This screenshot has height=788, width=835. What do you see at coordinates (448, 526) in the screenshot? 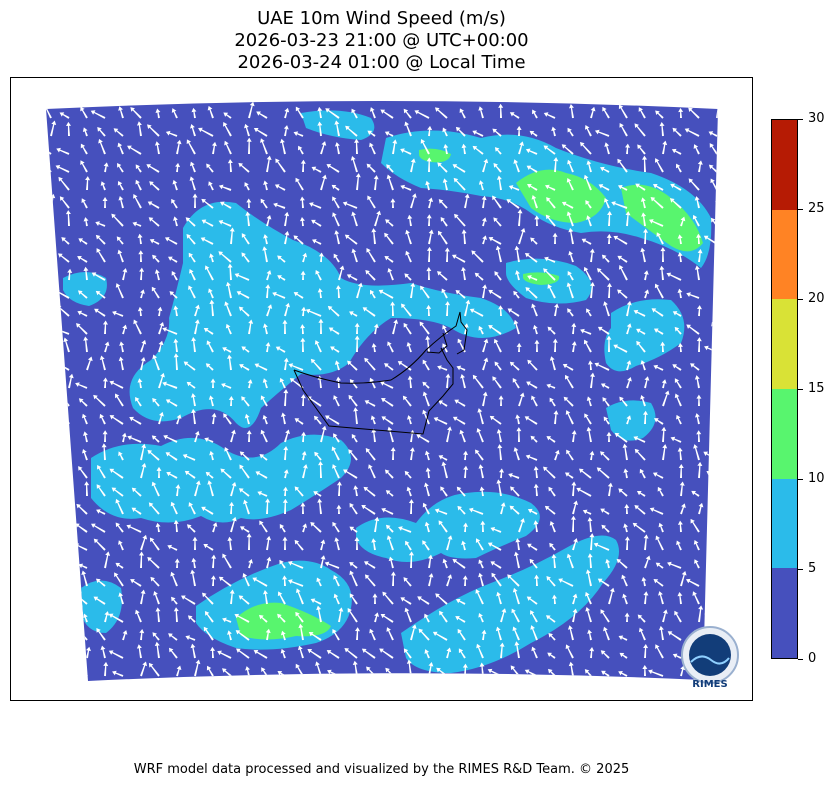
I see `moderate-wind-region-central` at bounding box center [448, 526].